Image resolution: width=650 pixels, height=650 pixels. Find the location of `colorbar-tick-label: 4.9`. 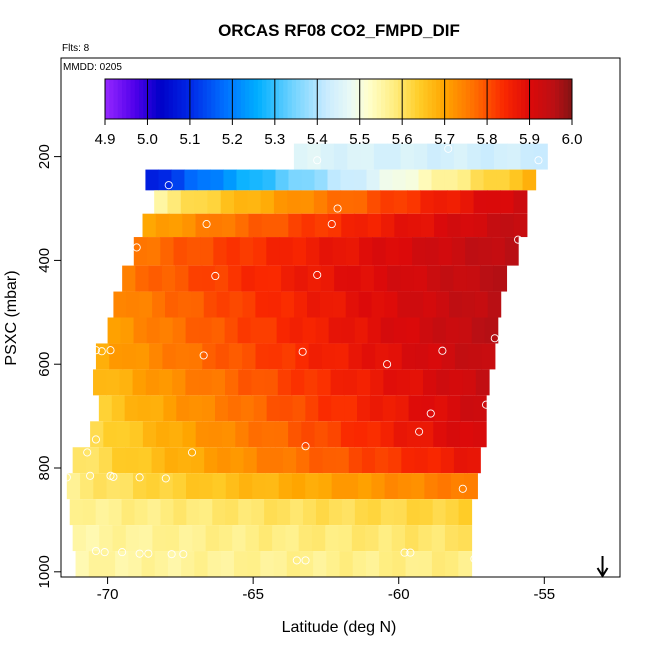

colorbar-tick-label: 4.9 is located at coordinates (105, 139).